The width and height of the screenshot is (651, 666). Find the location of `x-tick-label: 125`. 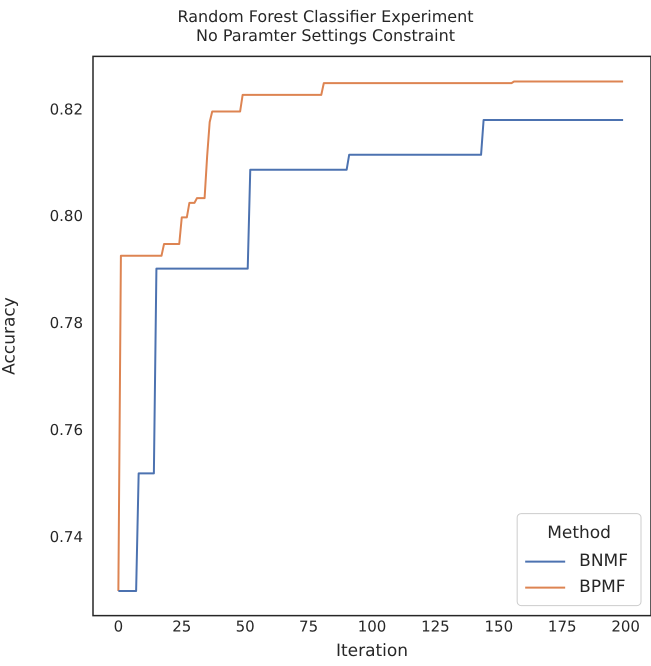

x-tick-label: 125 is located at coordinates (435, 626).